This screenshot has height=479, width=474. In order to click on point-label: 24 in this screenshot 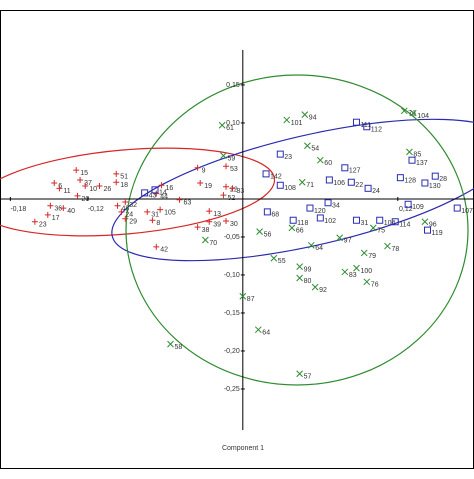, I will do `click(129, 215)`.